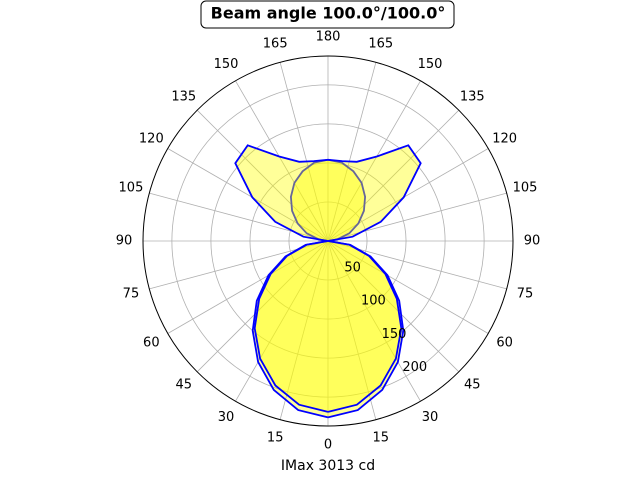  I want to click on r-tick-label: 100, so click(373, 301).